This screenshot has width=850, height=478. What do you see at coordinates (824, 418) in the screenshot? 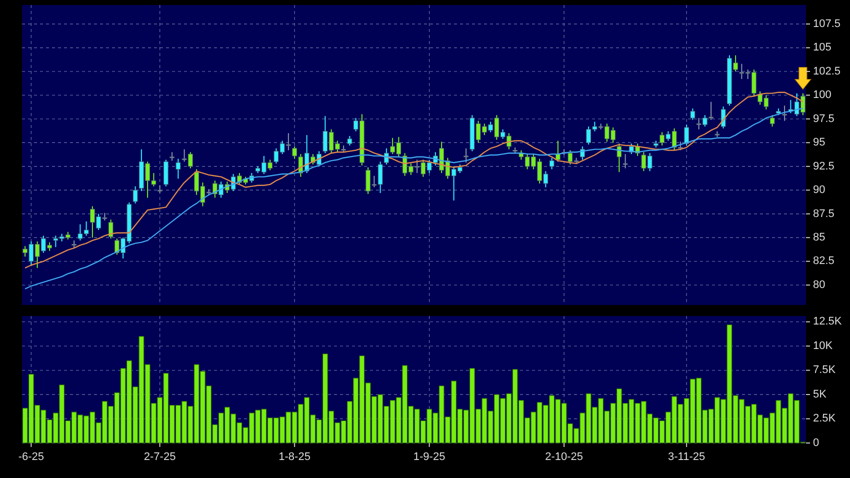
I see `y-tick-label: 2.5K` at bounding box center [824, 418].